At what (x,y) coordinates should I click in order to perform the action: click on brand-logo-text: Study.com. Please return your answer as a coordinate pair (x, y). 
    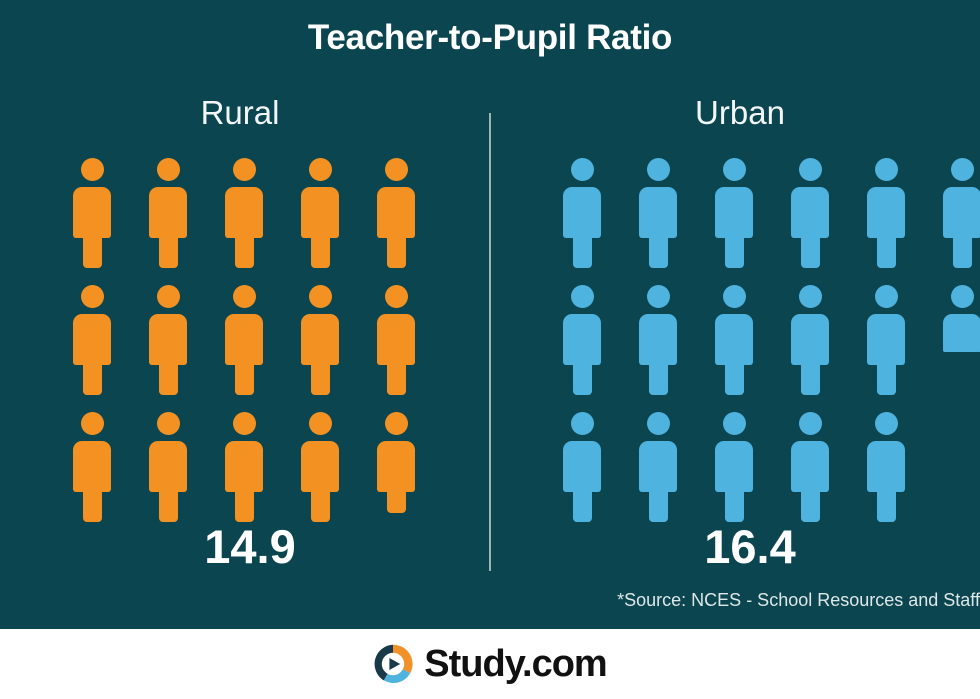
    Looking at the image, I should click on (515, 663).